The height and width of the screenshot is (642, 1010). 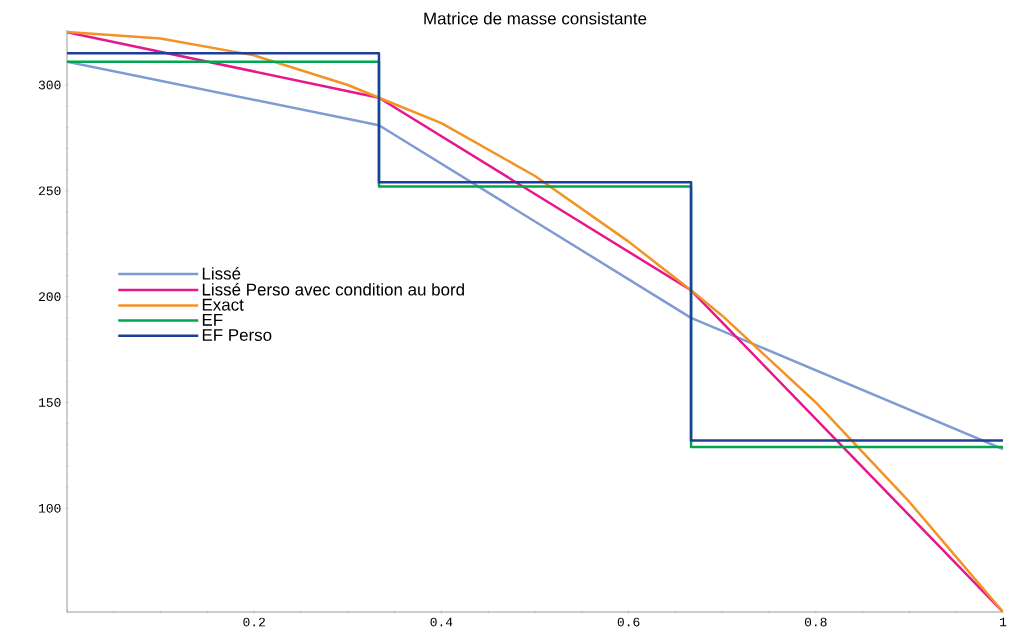 What do you see at coordinates (49, 297) in the screenshot?
I see `y-tick-label: 200` at bounding box center [49, 297].